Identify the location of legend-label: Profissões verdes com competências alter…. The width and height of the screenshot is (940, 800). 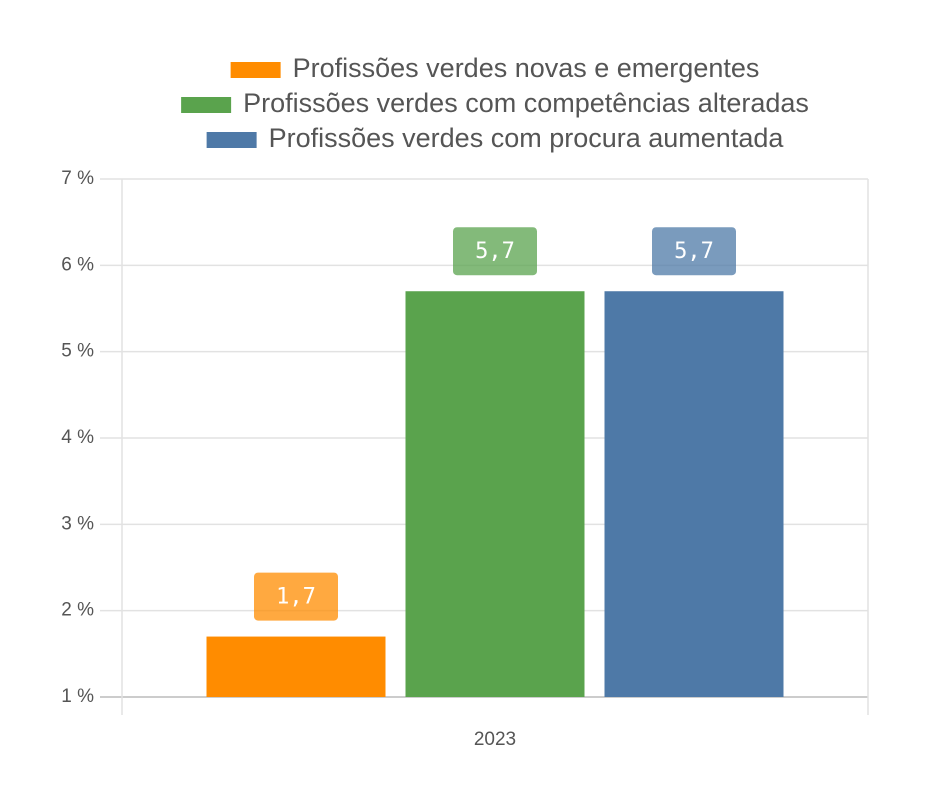
(526, 103).